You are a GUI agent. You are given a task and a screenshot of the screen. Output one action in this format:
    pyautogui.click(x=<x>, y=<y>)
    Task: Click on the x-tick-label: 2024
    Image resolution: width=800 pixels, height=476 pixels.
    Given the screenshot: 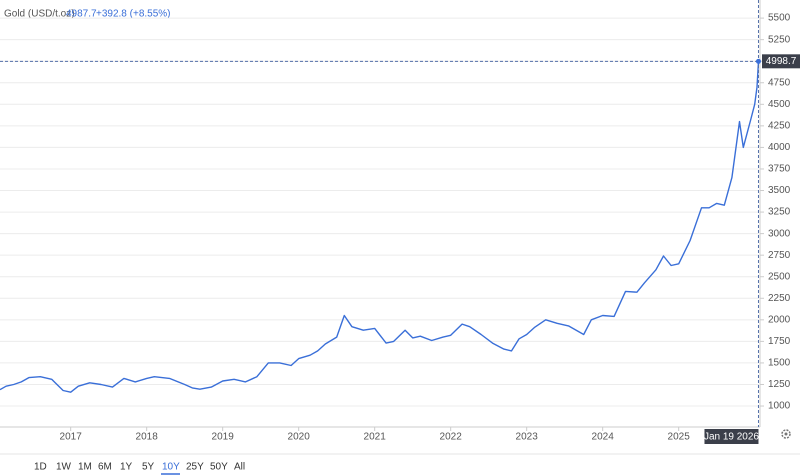 What is the action you would take?
    pyautogui.click(x=603, y=437)
    